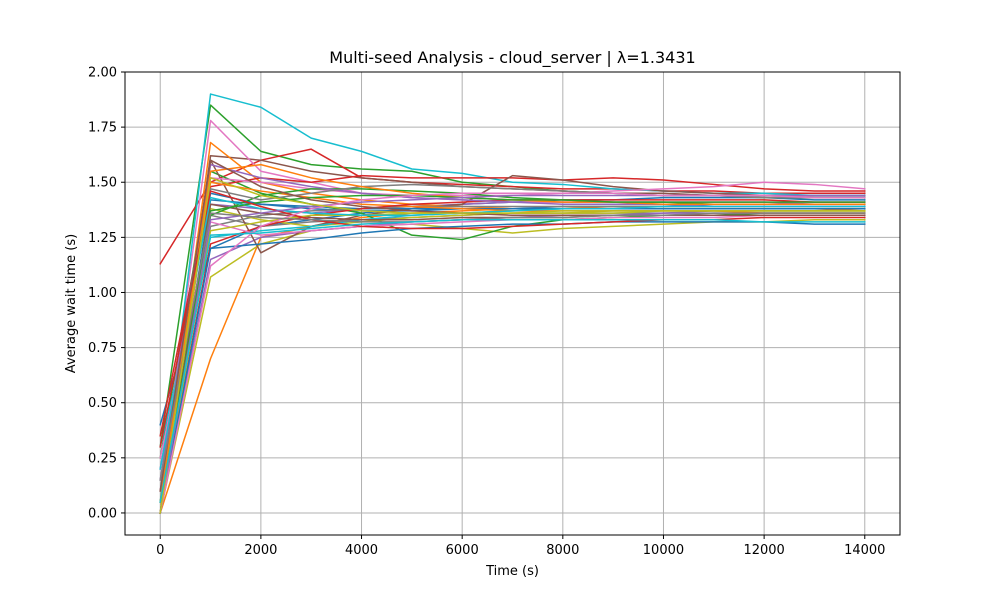 The width and height of the screenshot is (1000, 600). I want to click on x-tick-label: 12000, so click(763, 550).